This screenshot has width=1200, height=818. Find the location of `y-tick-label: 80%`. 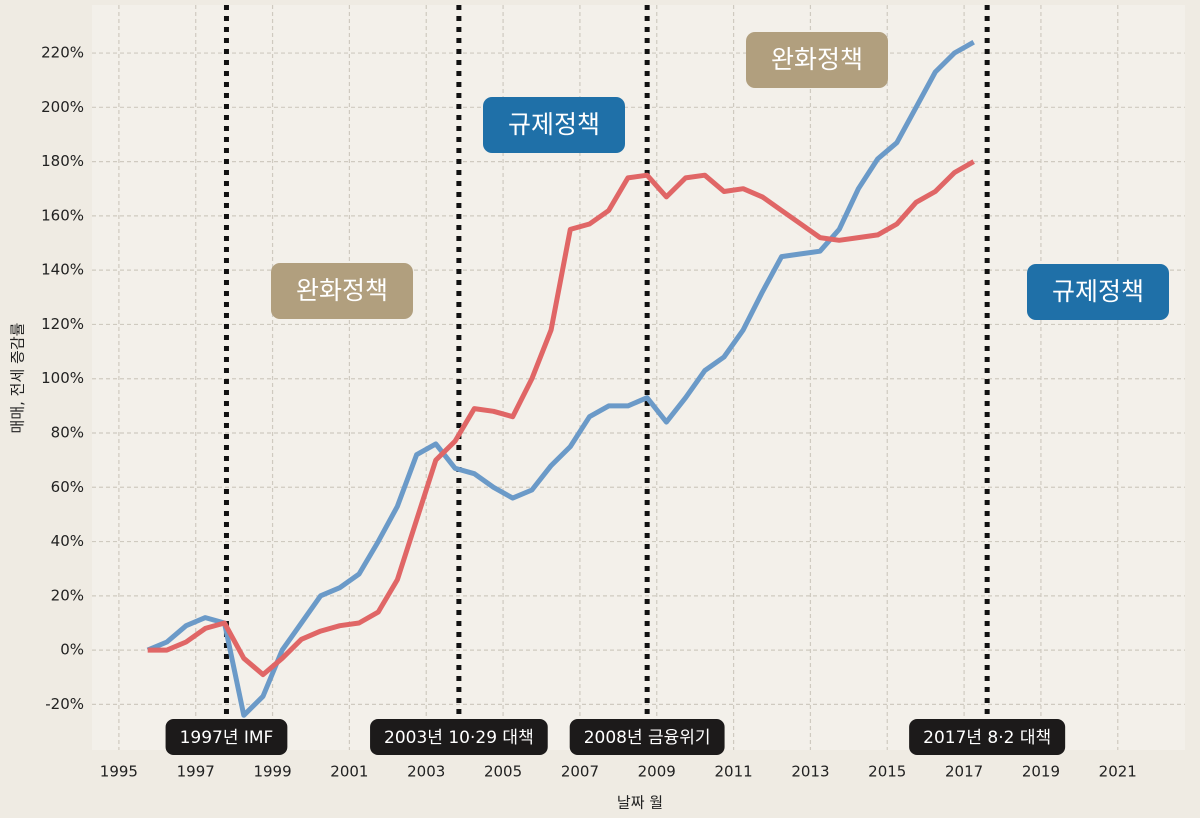

y-tick-label: 80% is located at coordinates (67, 433).